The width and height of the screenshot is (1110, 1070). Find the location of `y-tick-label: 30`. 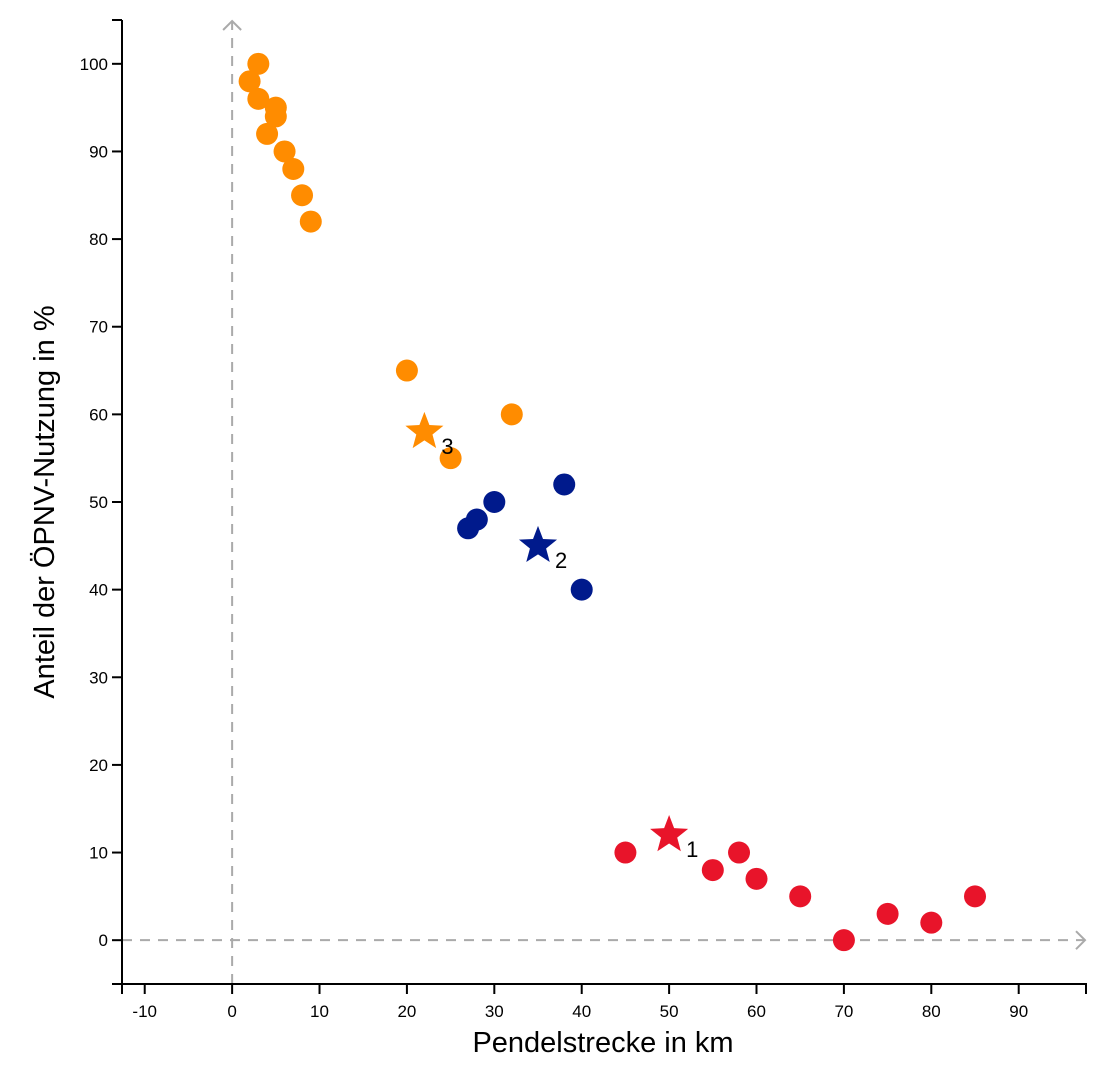

y-tick-label: 30 is located at coordinates (98, 677).